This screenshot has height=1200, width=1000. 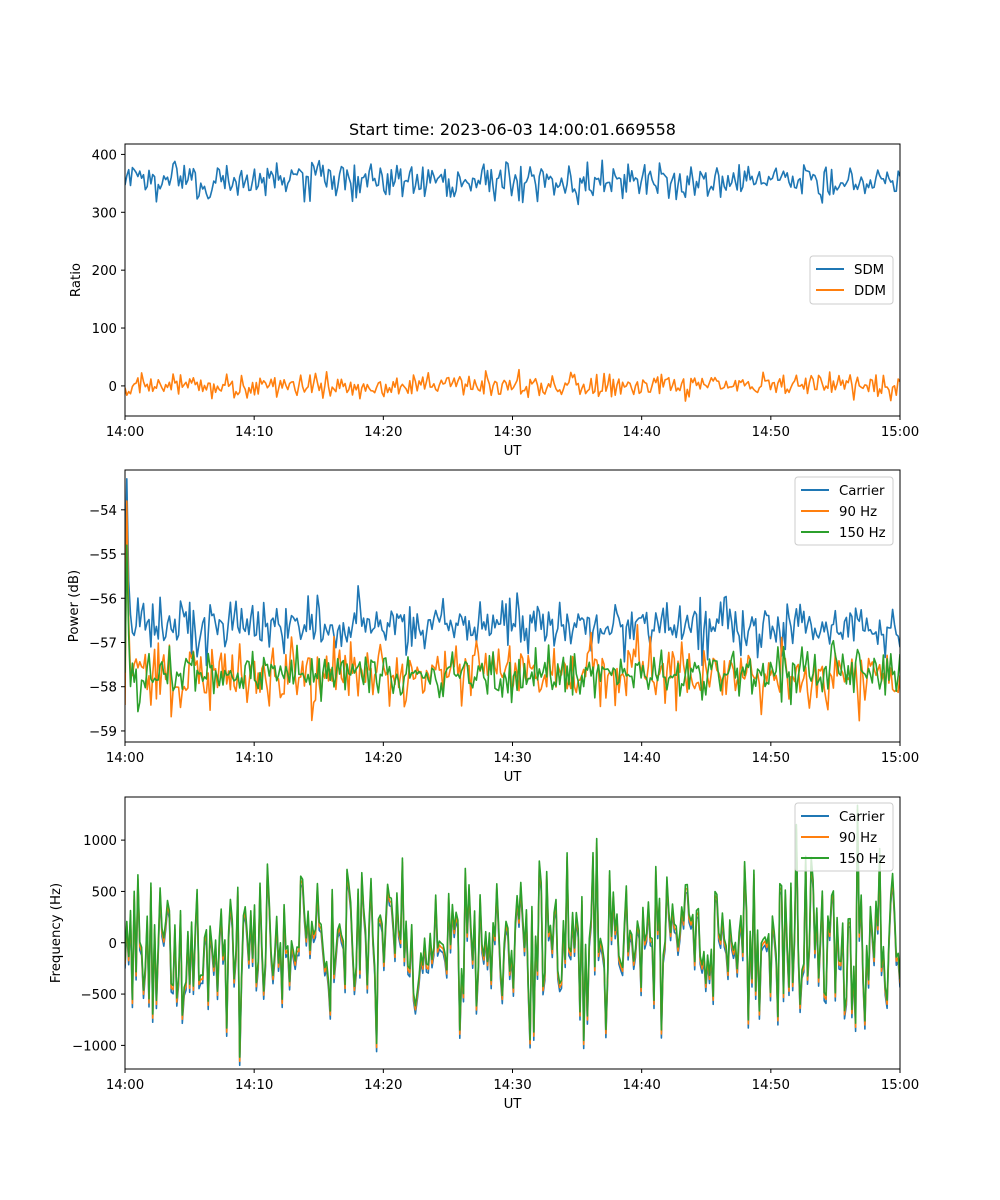 What do you see at coordinates (103, 643) in the screenshot?
I see `y-tick-label: −57` at bounding box center [103, 643].